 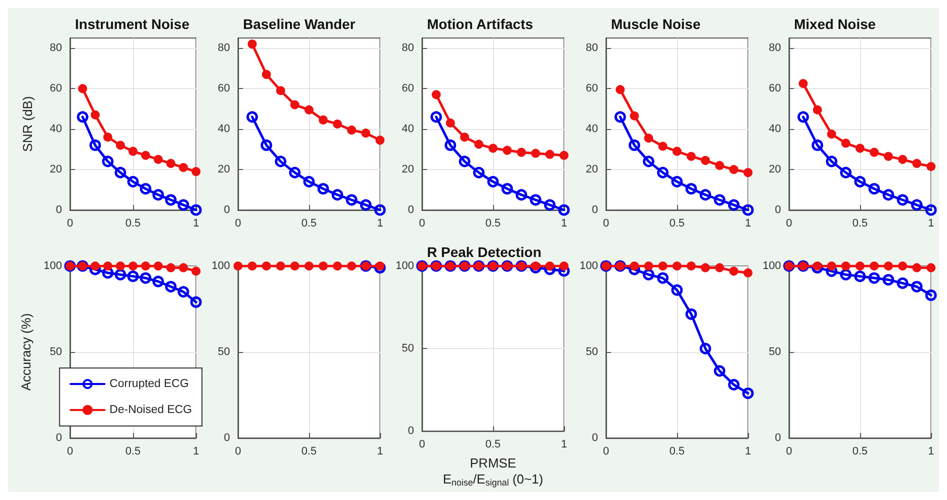 What do you see at coordinates (27, 124) in the screenshot?
I see `y-axis-title: SNR (dB)` at bounding box center [27, 124].